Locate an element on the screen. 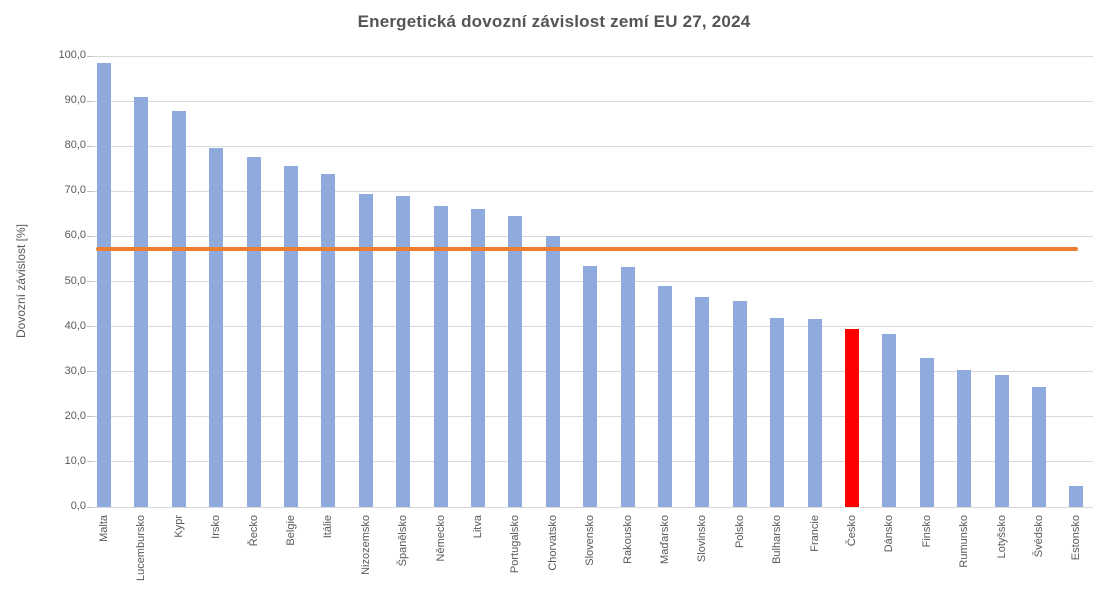  y-tick-label: 30,0 is located at coordinates (75, 370).